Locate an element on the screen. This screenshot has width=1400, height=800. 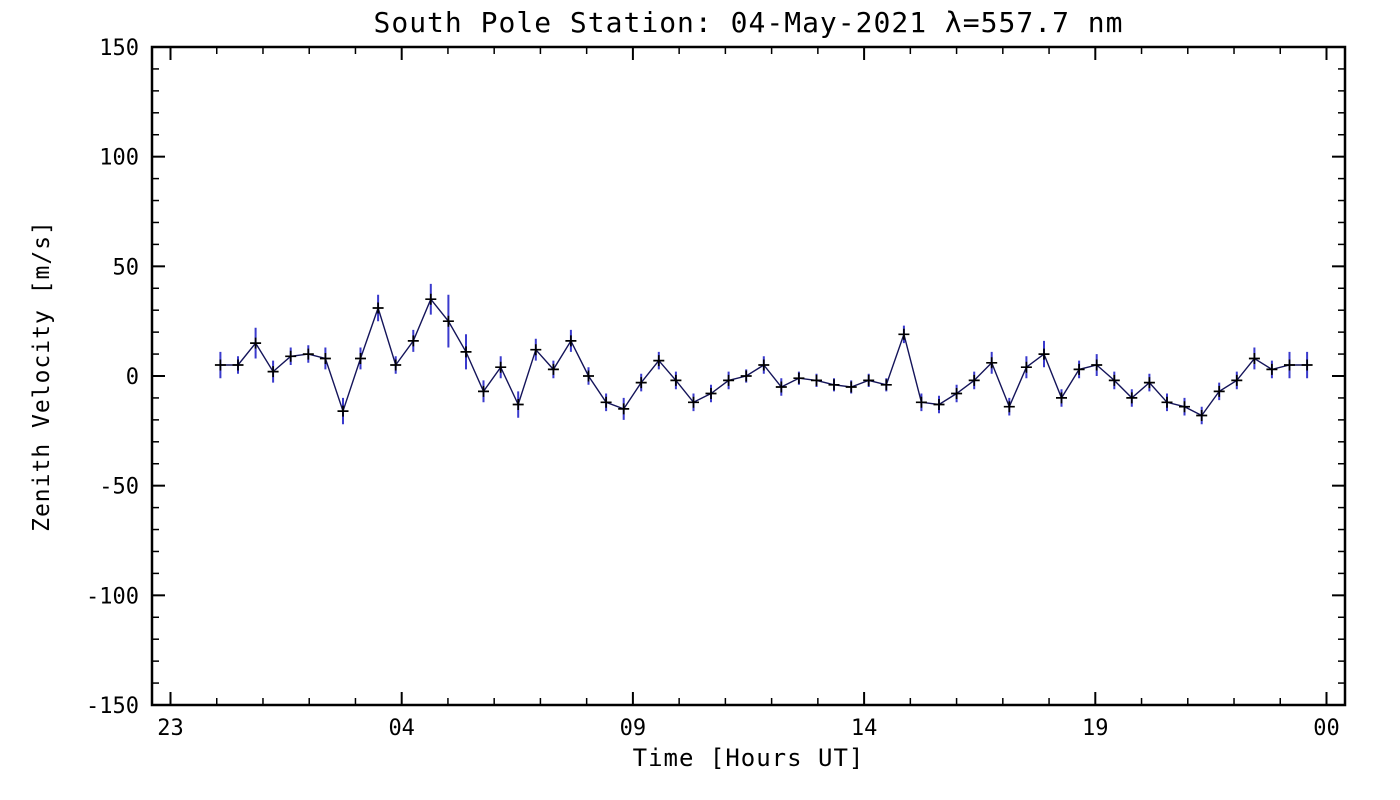
x-tick-label: 09 is located at coordinates (633, 728).